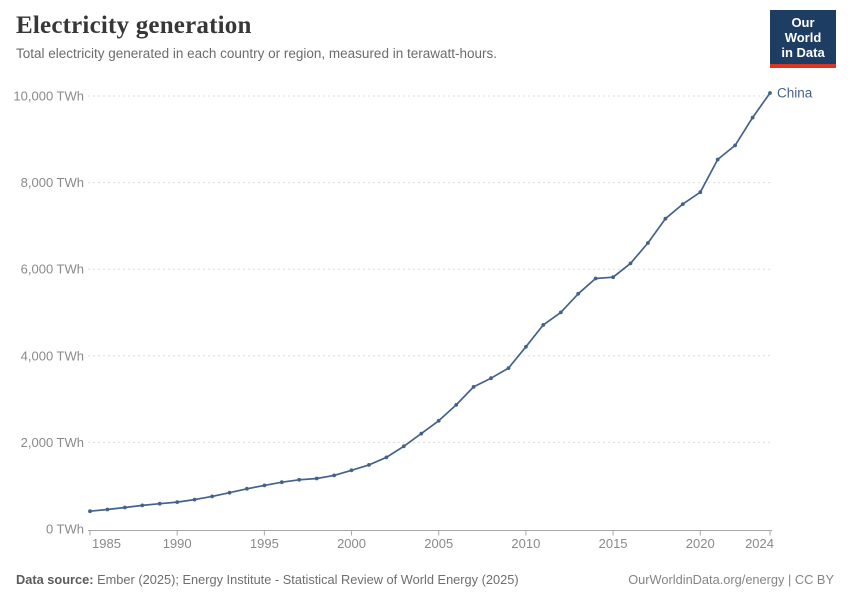 Image resolution: width=850 pixels, height=600 pixels. What do you see at coordinates (759, 543) in the screenshot?
I see `x-axis-label: 2024` at bounding box center [759, 543].